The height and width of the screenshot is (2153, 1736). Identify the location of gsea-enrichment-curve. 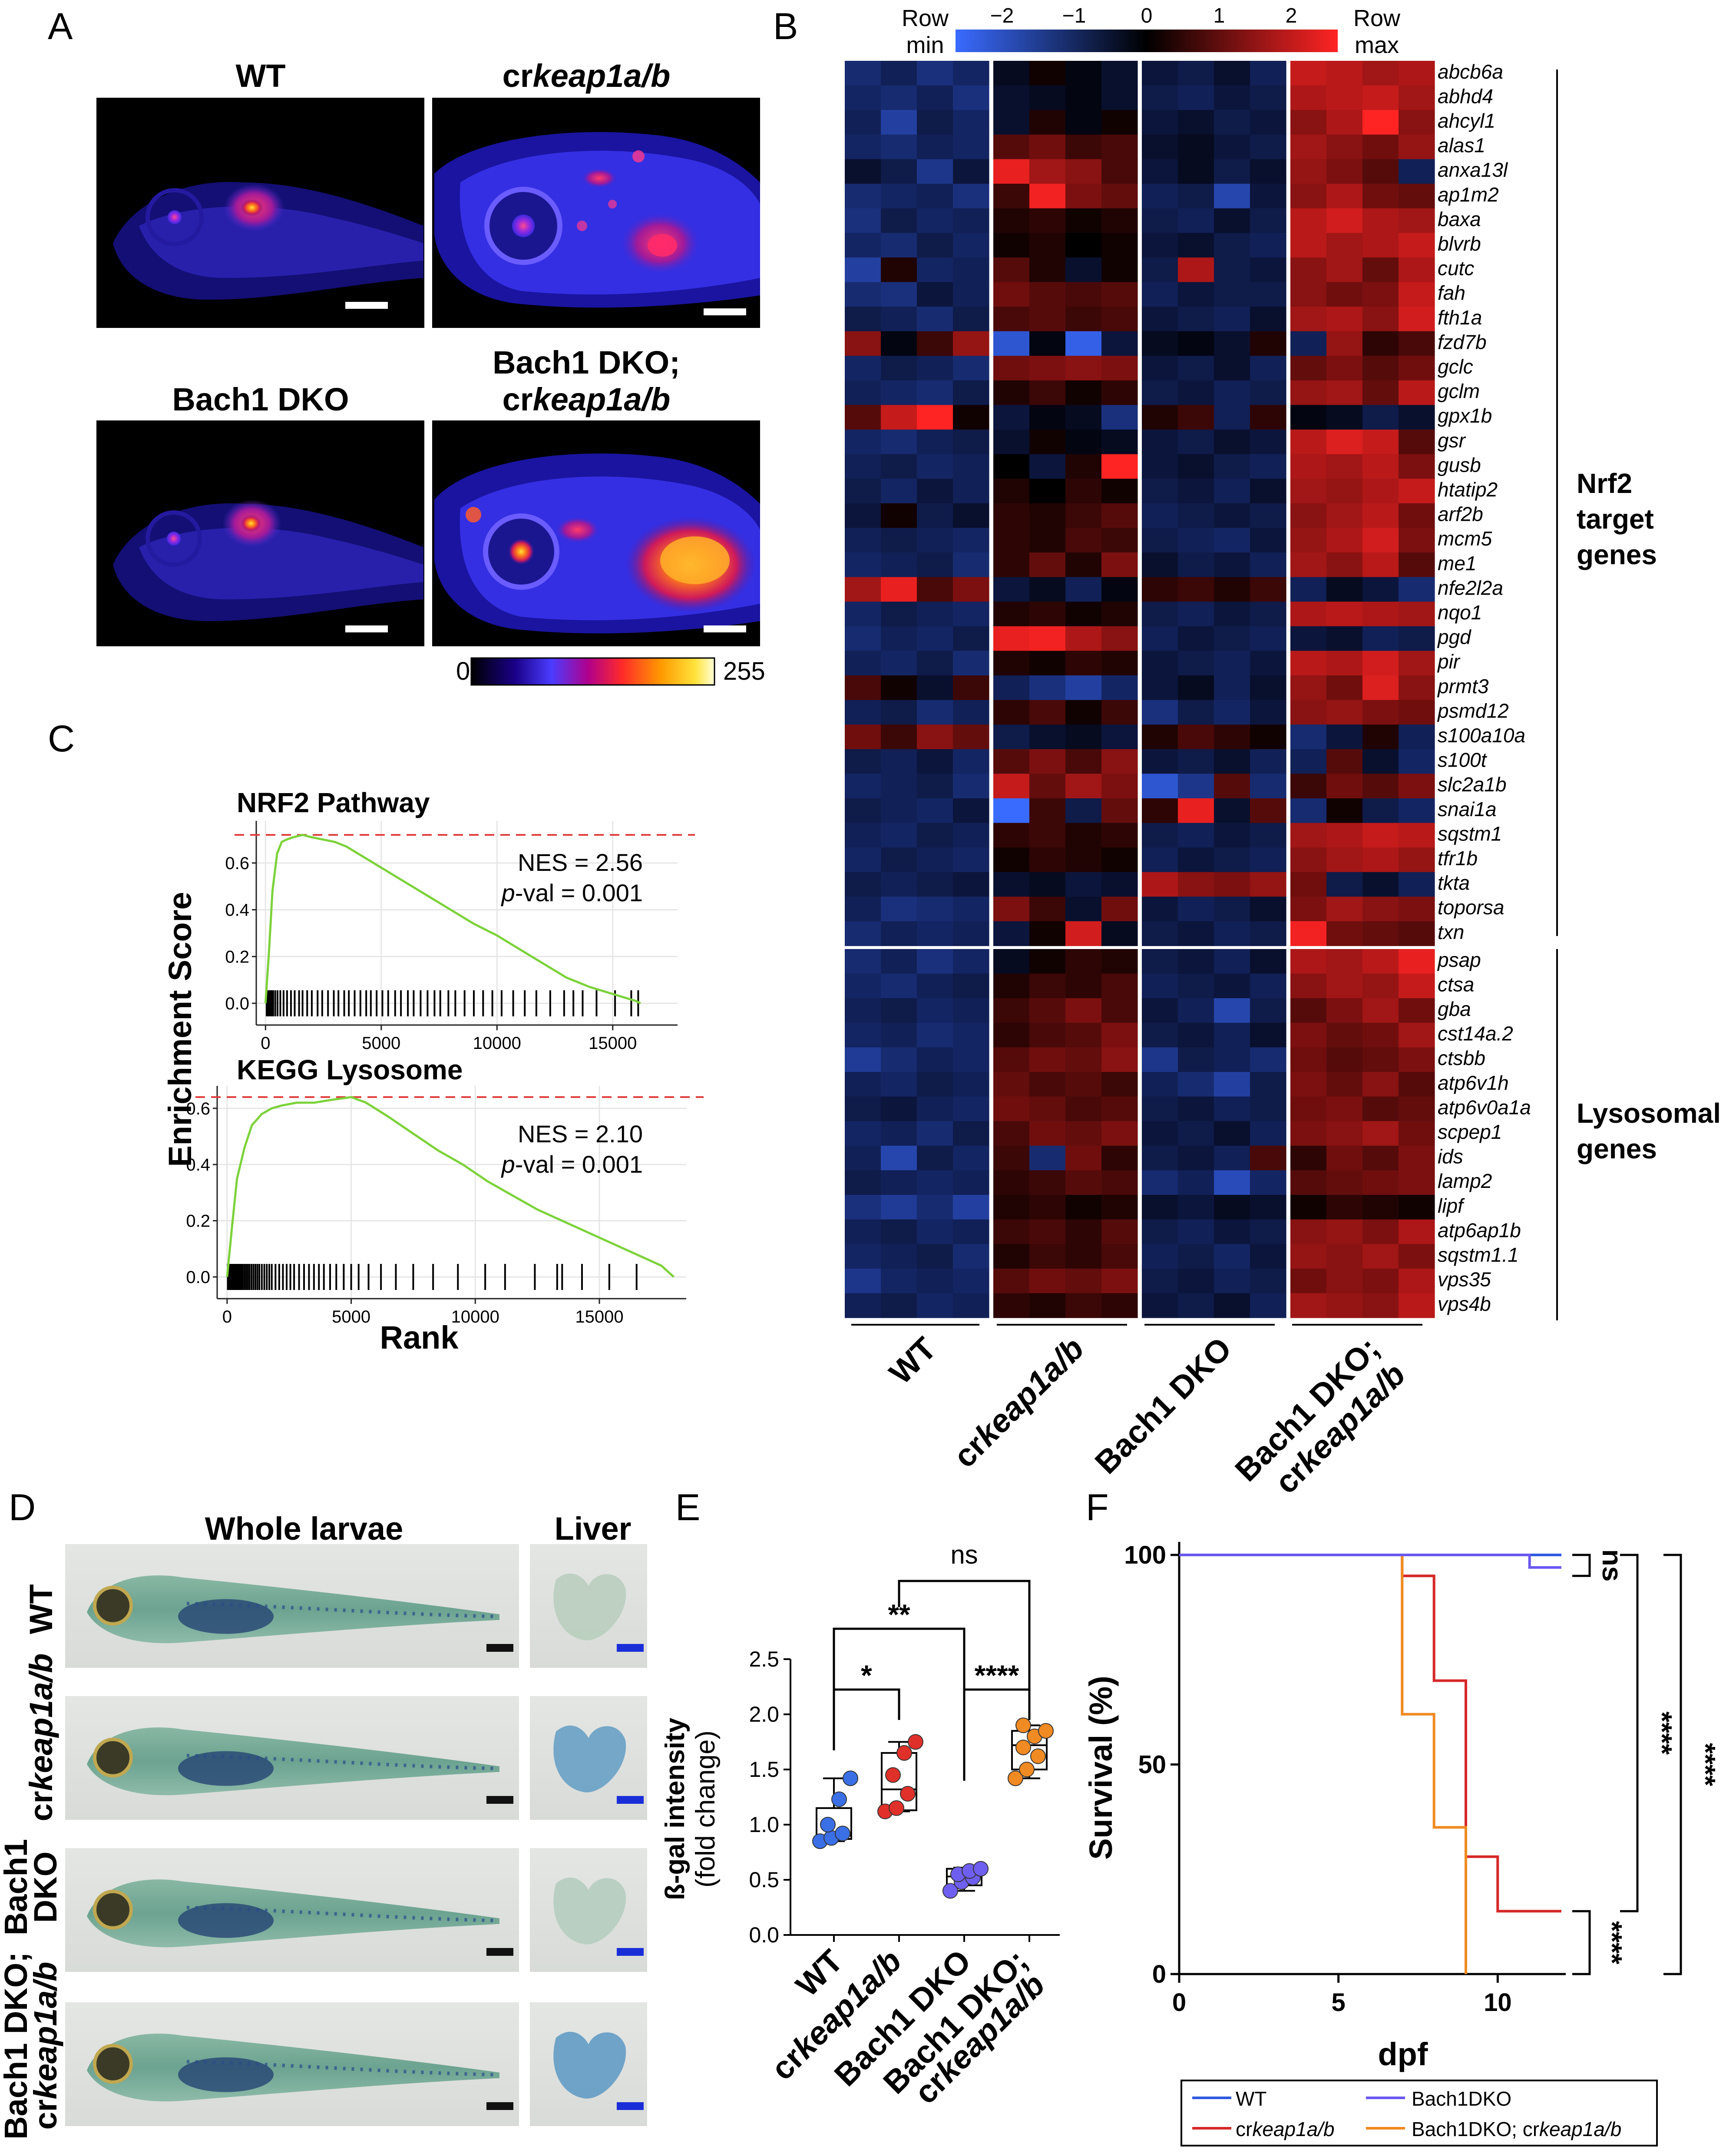
(452, 919).